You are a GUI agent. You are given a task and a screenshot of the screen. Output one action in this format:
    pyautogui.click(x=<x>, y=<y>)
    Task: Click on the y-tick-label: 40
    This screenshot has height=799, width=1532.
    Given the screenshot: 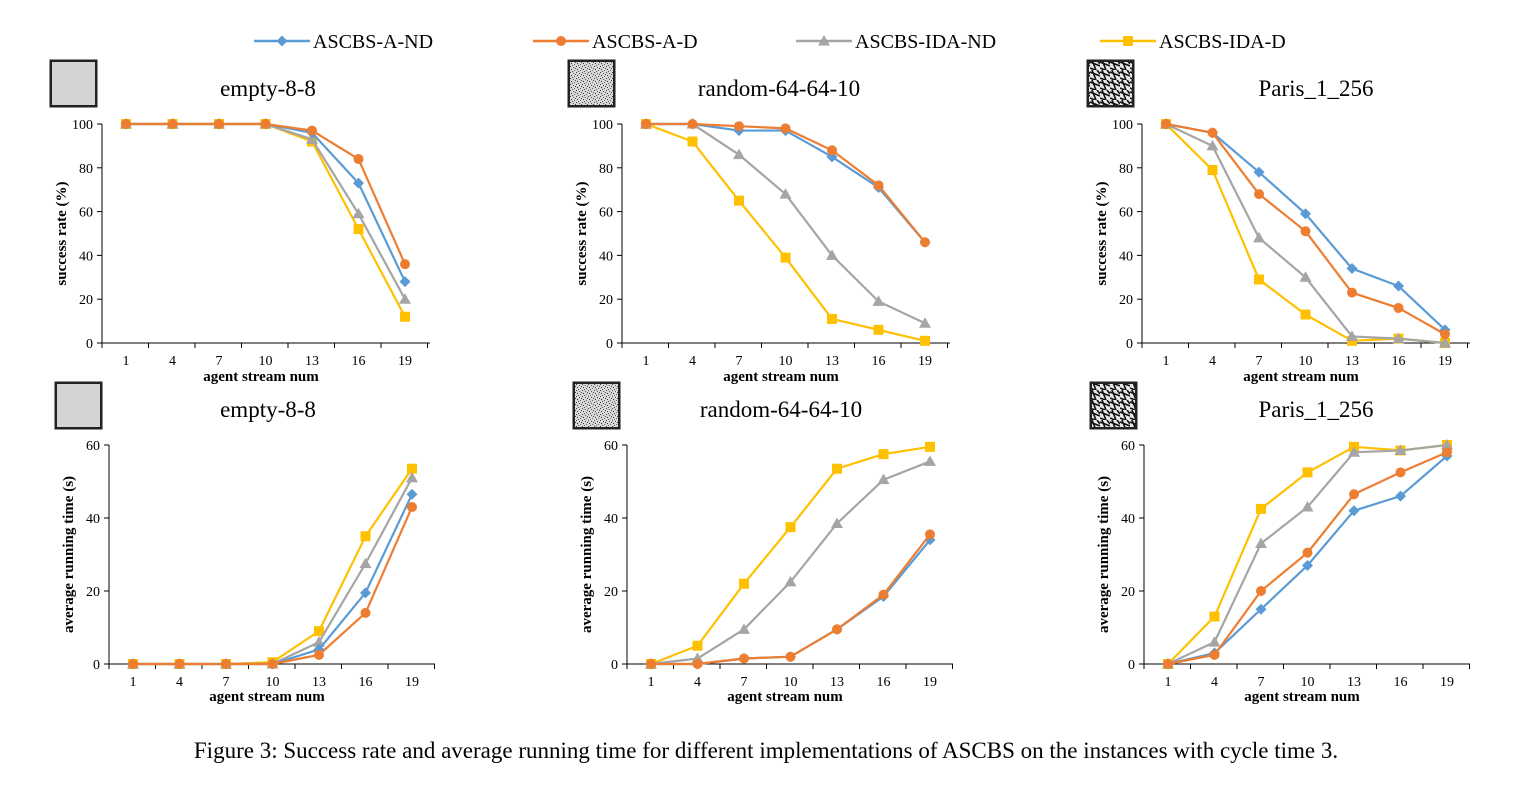 What is the action you would take?
    pyautogui.click(x=1128, y=519)
    